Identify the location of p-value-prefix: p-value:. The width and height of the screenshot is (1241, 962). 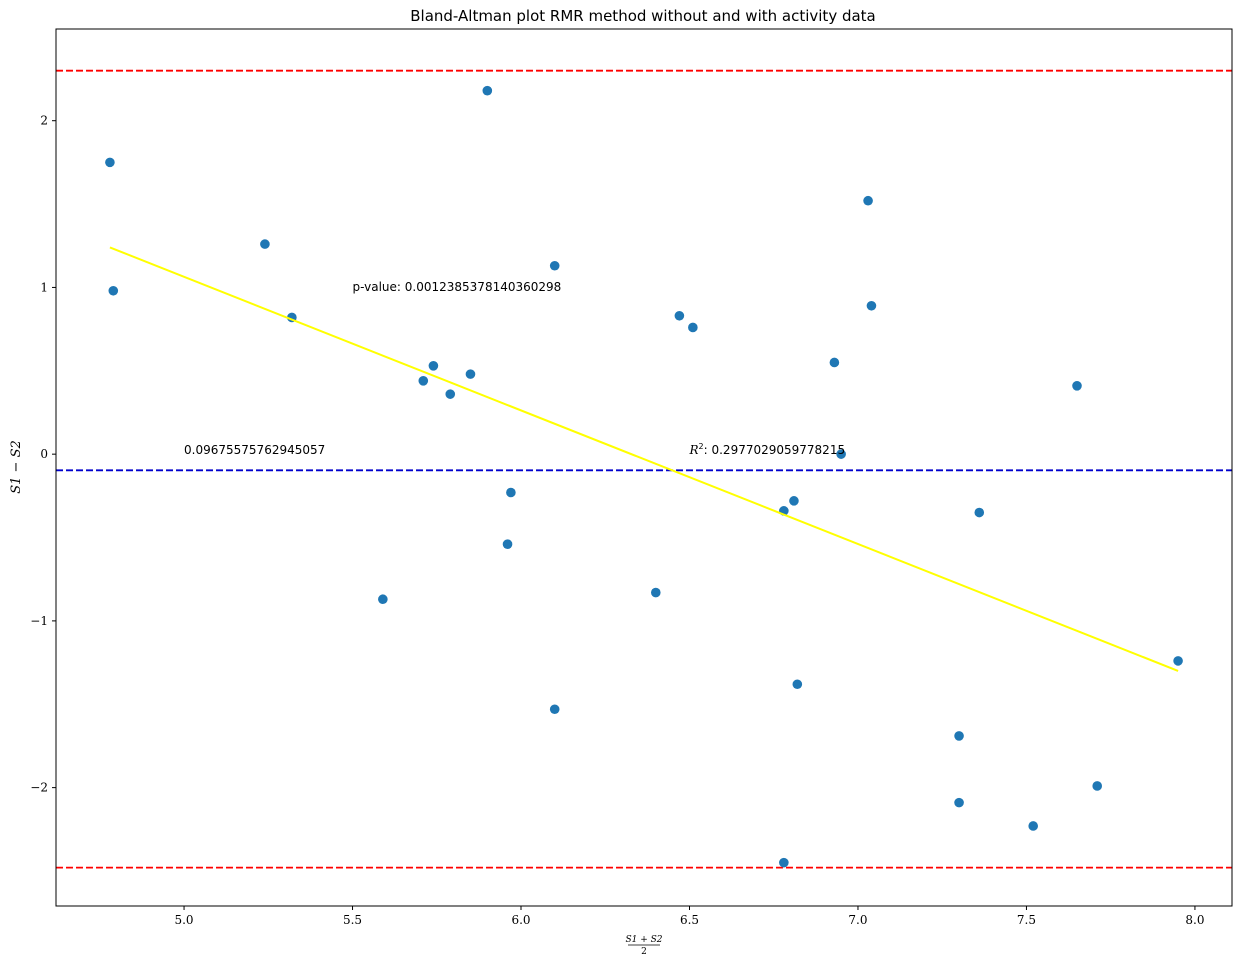
(379, 287).